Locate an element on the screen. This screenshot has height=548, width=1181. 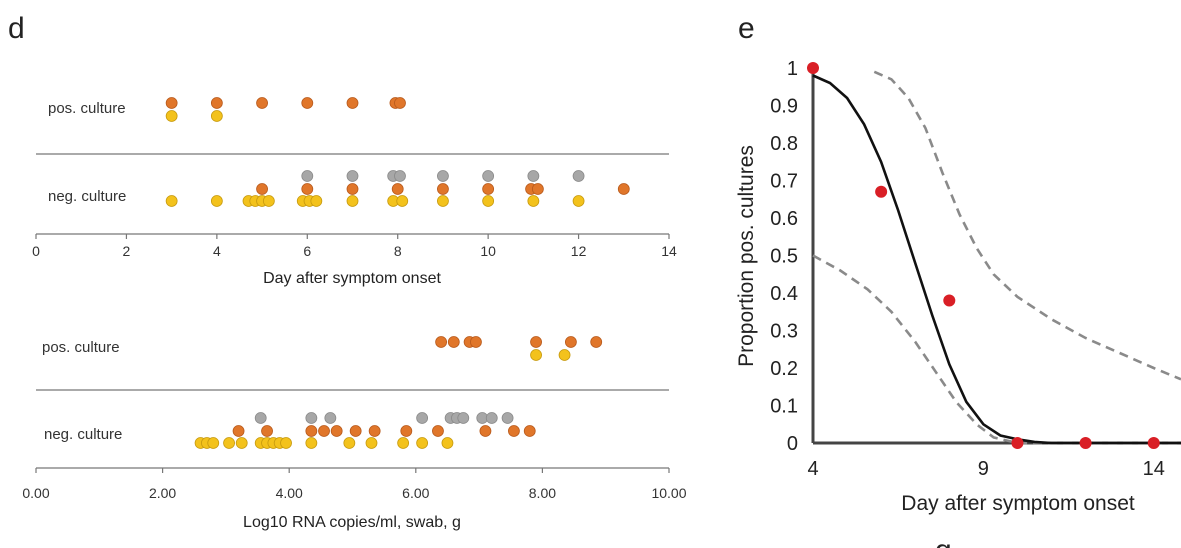
x-tick-label: 2 is located at coordinates (127, 251).